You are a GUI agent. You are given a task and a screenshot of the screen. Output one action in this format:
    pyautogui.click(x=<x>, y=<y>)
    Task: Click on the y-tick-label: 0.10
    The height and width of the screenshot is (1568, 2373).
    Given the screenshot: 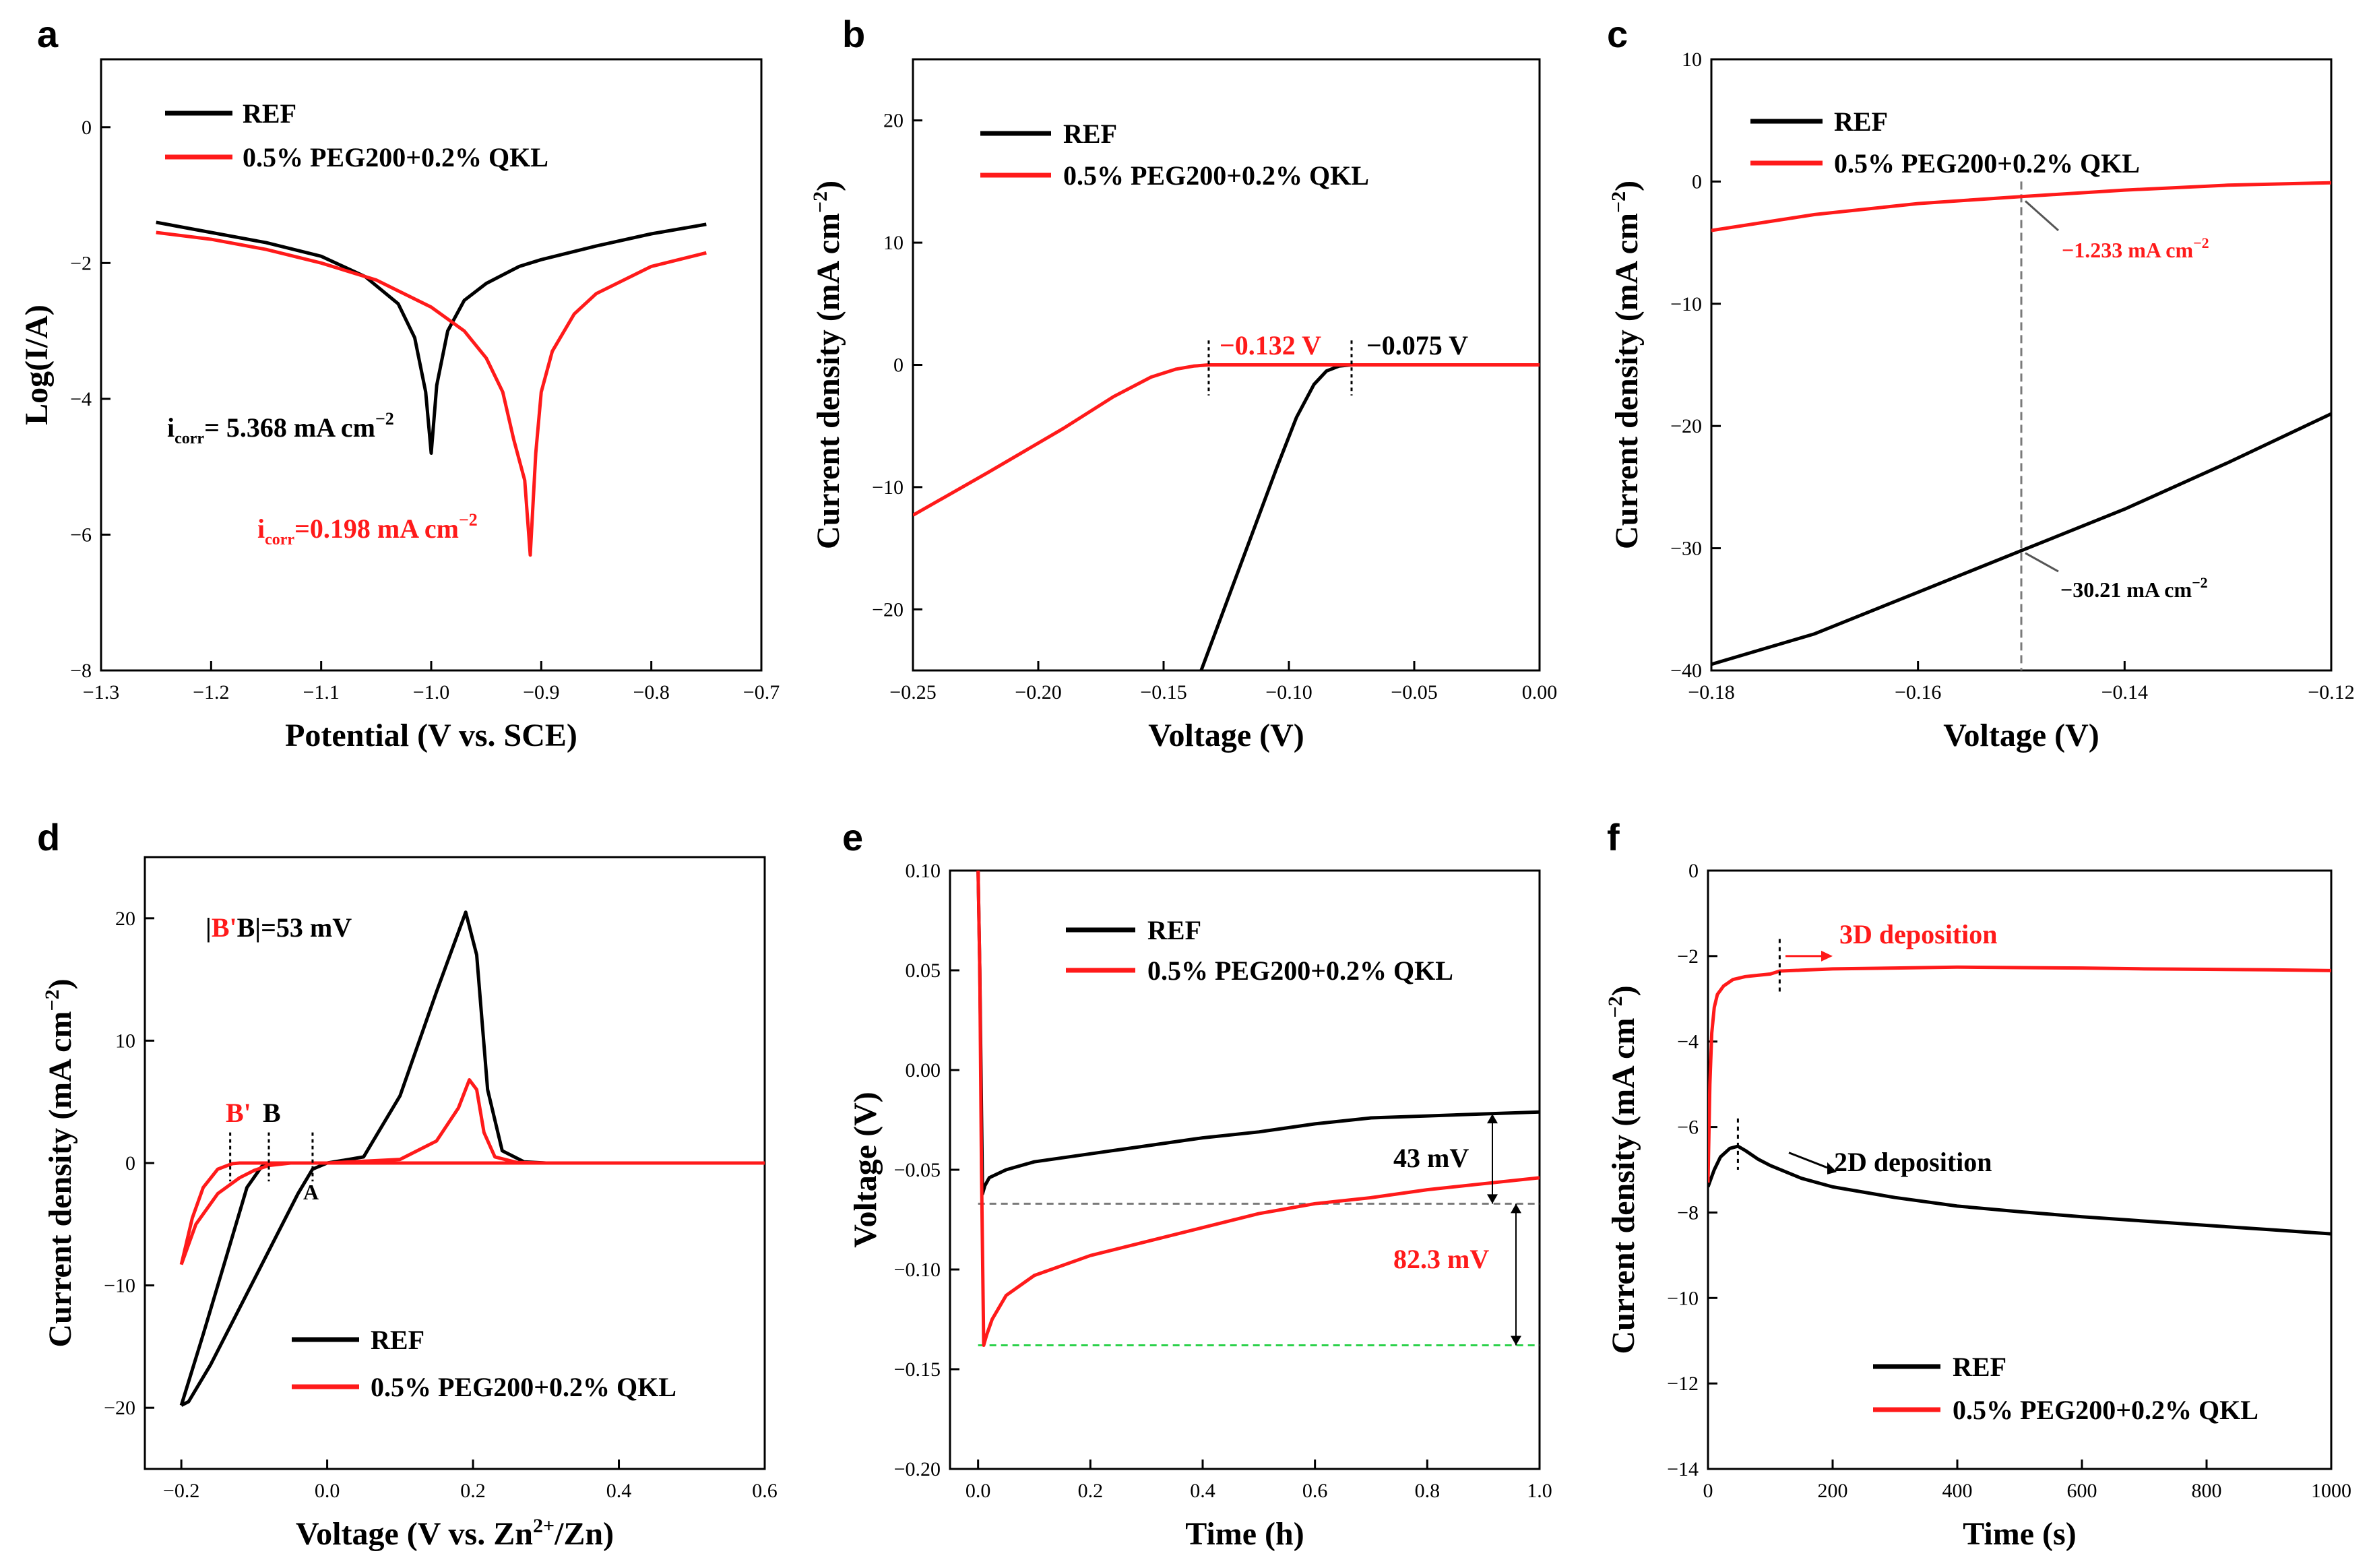 What is the action you would take?
    pyautogui.click(x=924, y=871)
    